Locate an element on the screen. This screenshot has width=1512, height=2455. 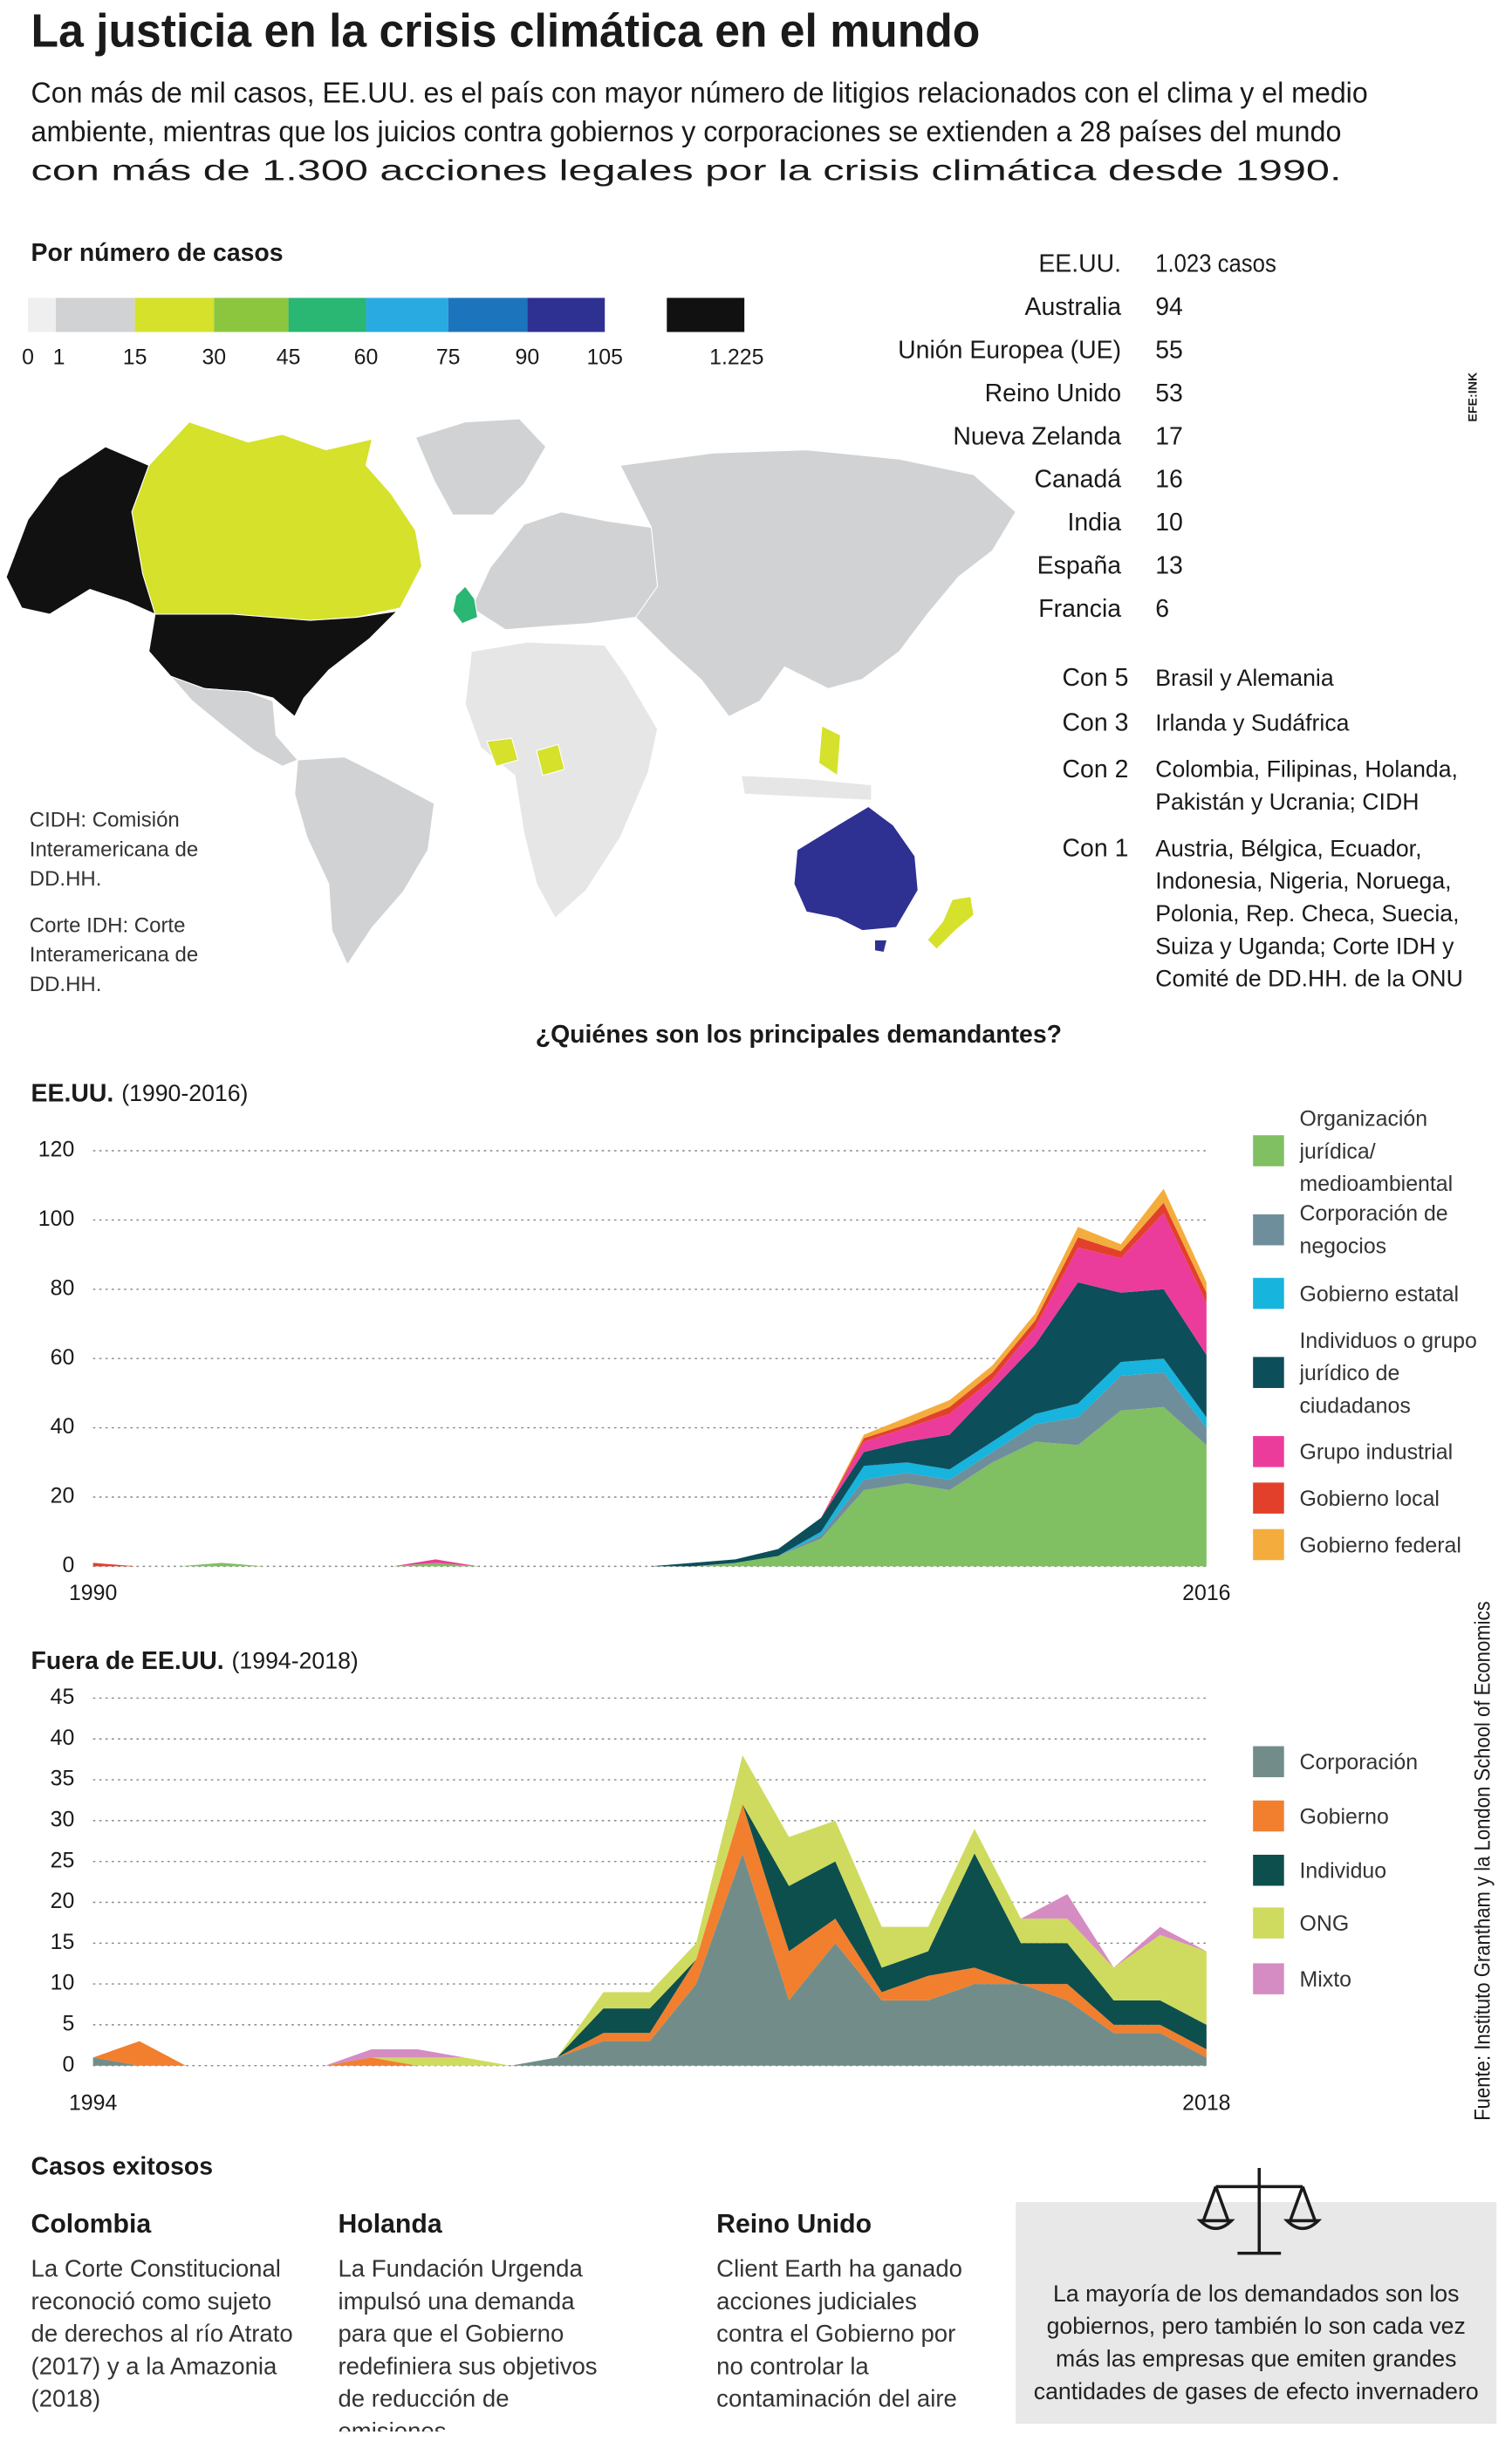
legend-label: ONG is located at coordinates (1324, 1922).